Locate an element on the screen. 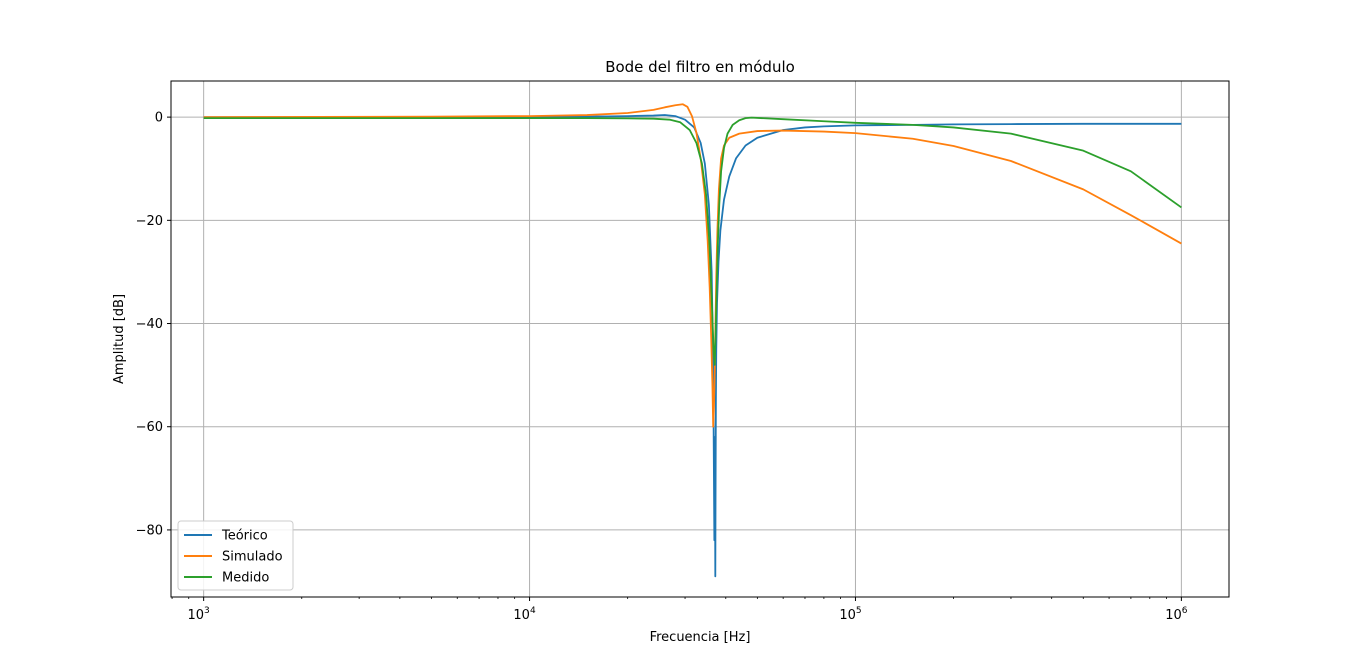  legend: Teórico Simulado Medido is located at coordinates (235, 555).